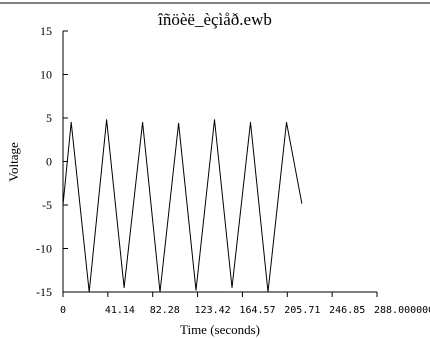 This screenshot has width=430, height=338. Describe the element at coordinates (213, 310) in the screenshot. I see `x-tick-label: 123.42` at that location.